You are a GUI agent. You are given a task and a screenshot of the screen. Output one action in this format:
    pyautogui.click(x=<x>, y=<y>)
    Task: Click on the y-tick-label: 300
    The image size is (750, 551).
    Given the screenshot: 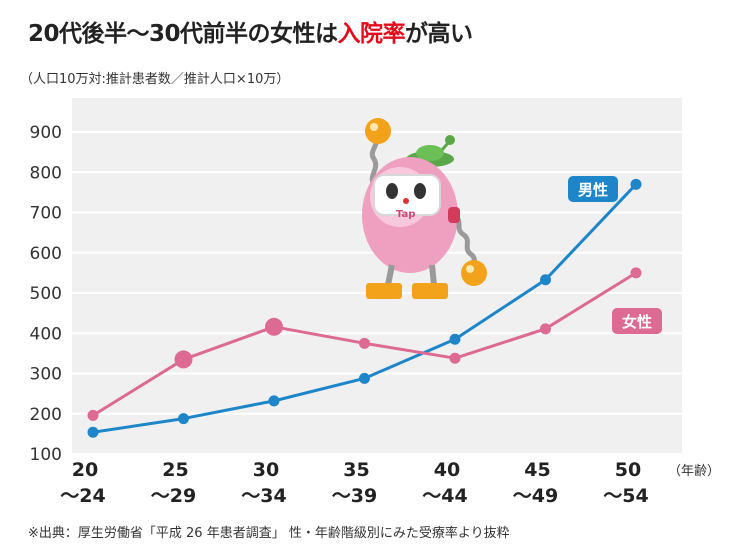 What is the action you would take?
    pyautogui.click(x=46, y=375)
    